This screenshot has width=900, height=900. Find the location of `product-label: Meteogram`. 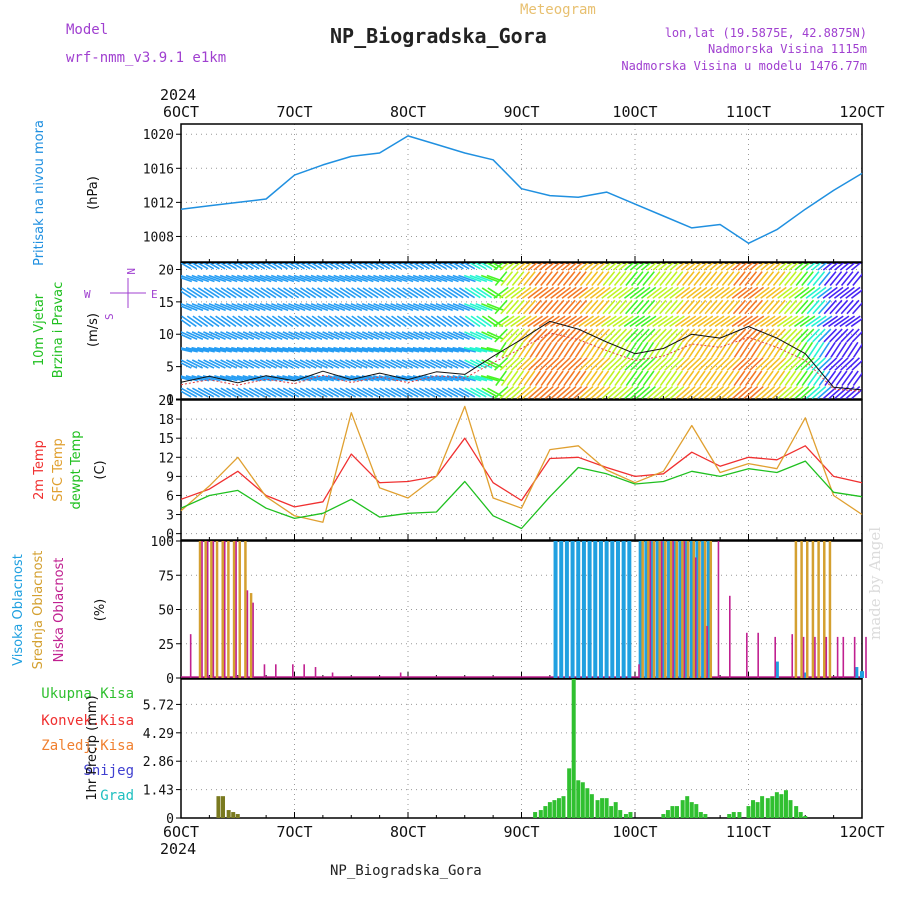

product-label: Meteogram is located at coordinates (558, 10).